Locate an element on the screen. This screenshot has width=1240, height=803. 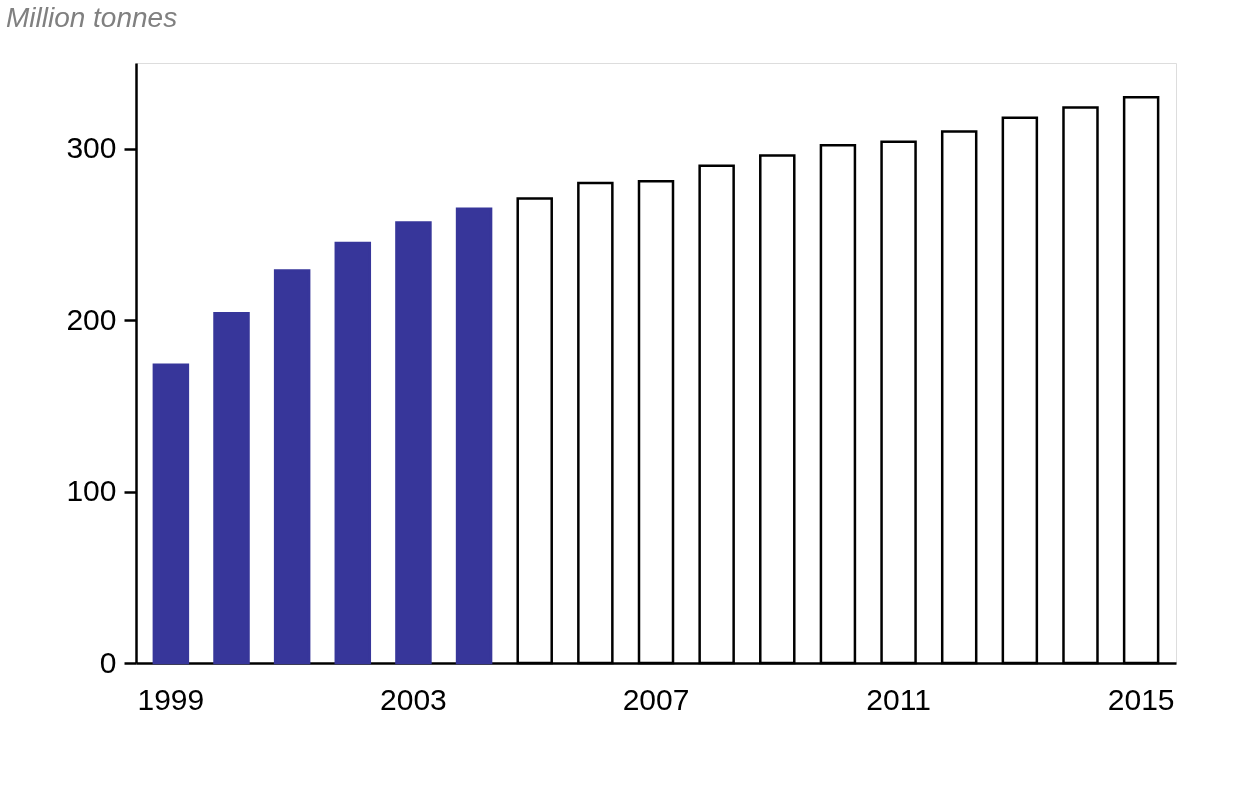
y-axis-title: Million tonnes is located at coordinates (91, 17).